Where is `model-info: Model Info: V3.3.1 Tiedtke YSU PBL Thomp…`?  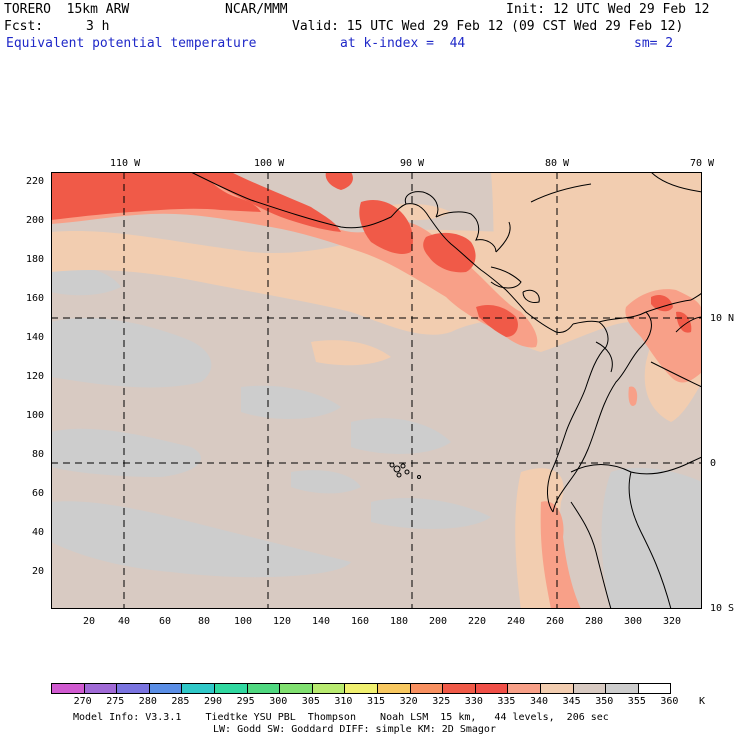 model-info: Model Info: V3.3.1 Tiedtke YSU PBL Thomp… is located at coordinates (341, 717).